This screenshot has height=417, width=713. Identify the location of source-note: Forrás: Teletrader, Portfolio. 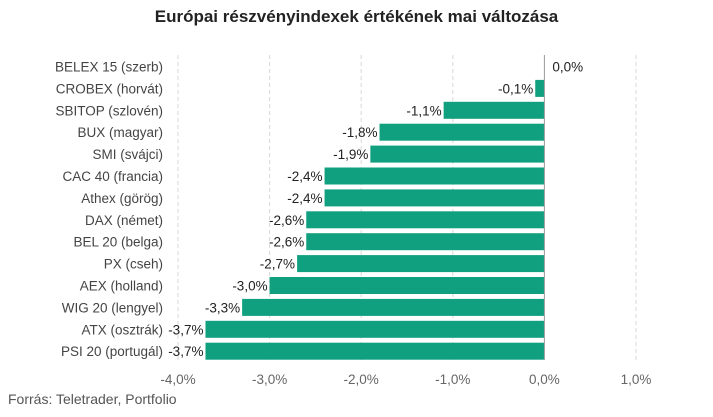
(92, 399).